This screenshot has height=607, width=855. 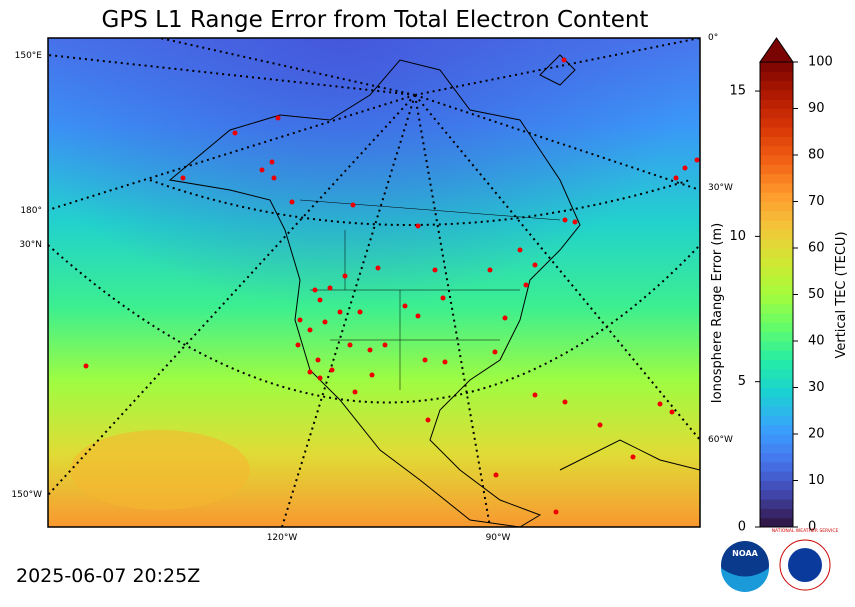 I want to click on graticule-label: 30°N, so click(x=30, y=245).